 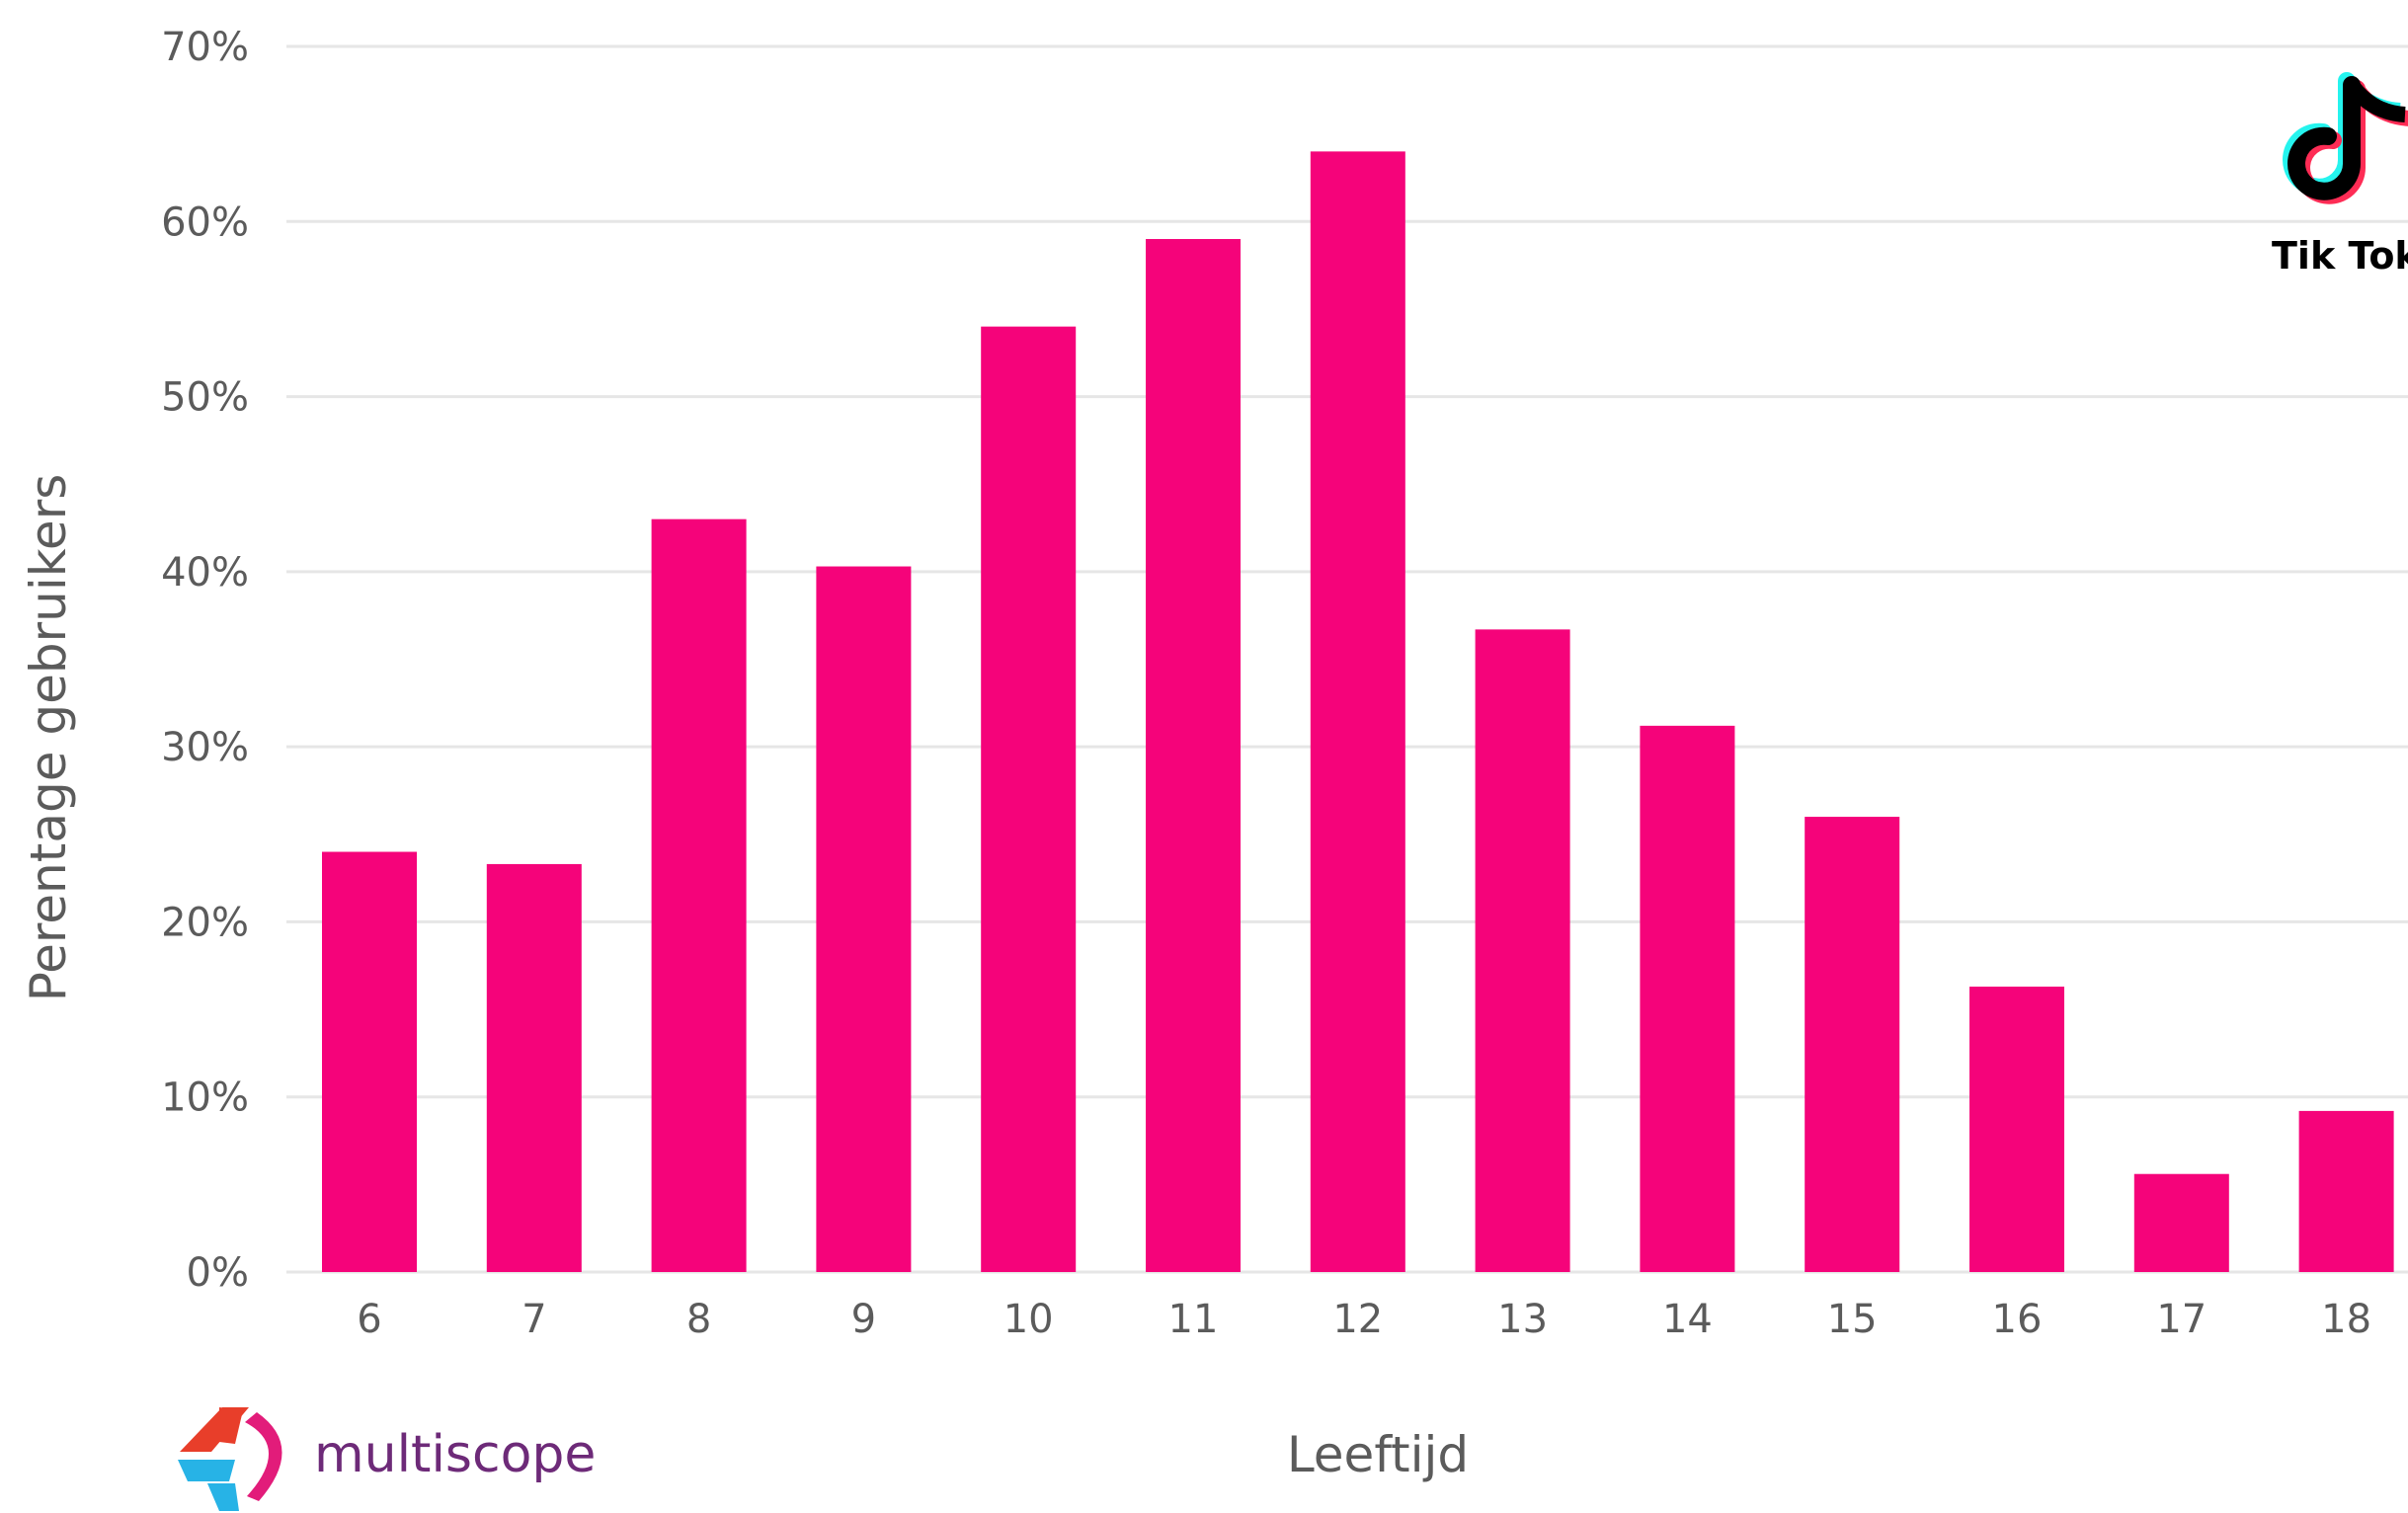 I want to click on y-tick-label: 30%, so click(x=205, y=747).